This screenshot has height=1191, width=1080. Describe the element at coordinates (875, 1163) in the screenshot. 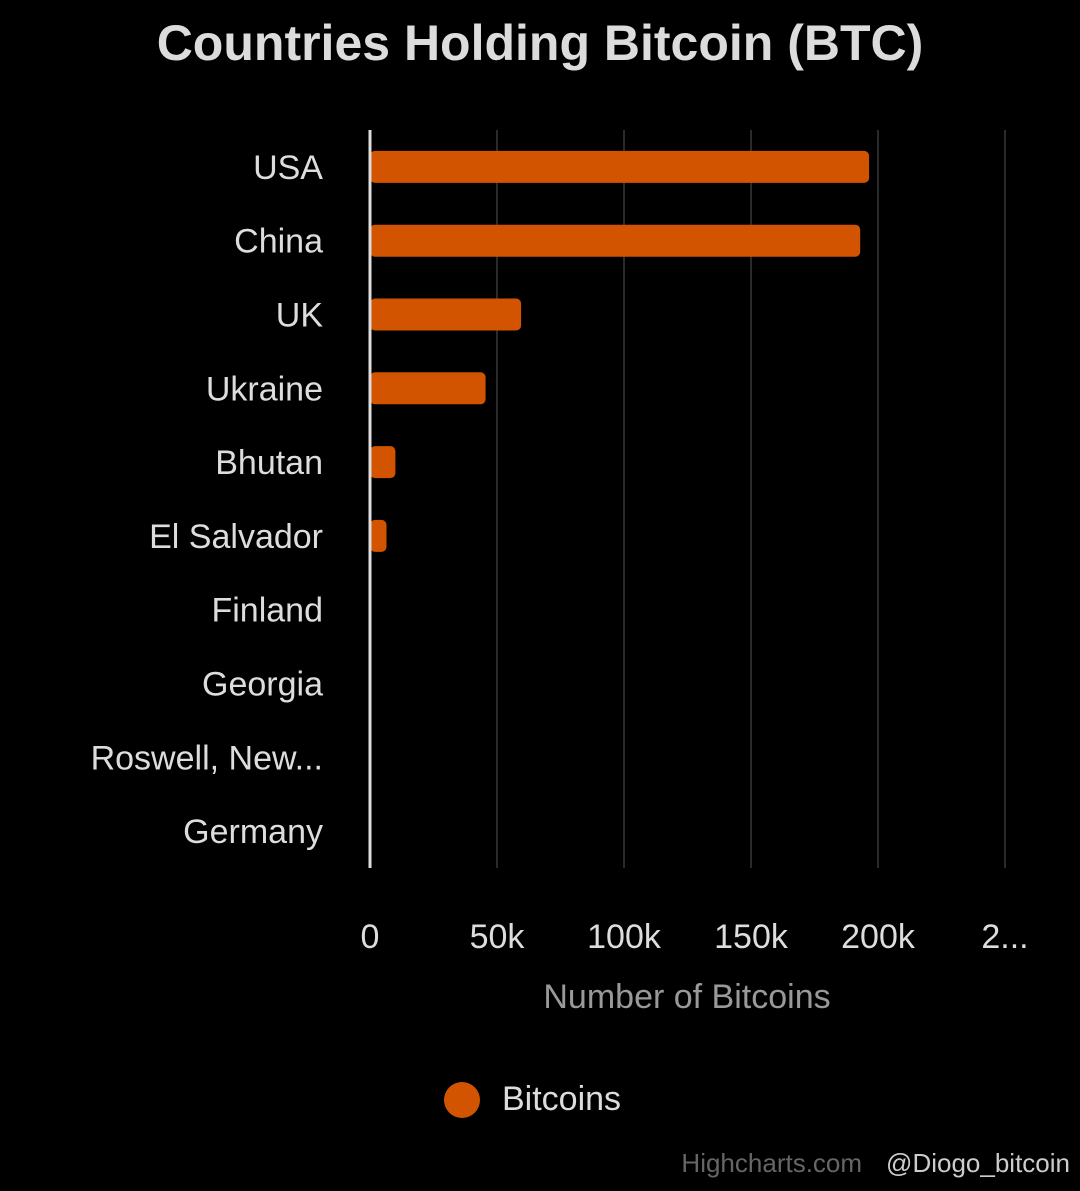

I see `footer: Highcharts.com @Diogo_bitcoin` at that location.